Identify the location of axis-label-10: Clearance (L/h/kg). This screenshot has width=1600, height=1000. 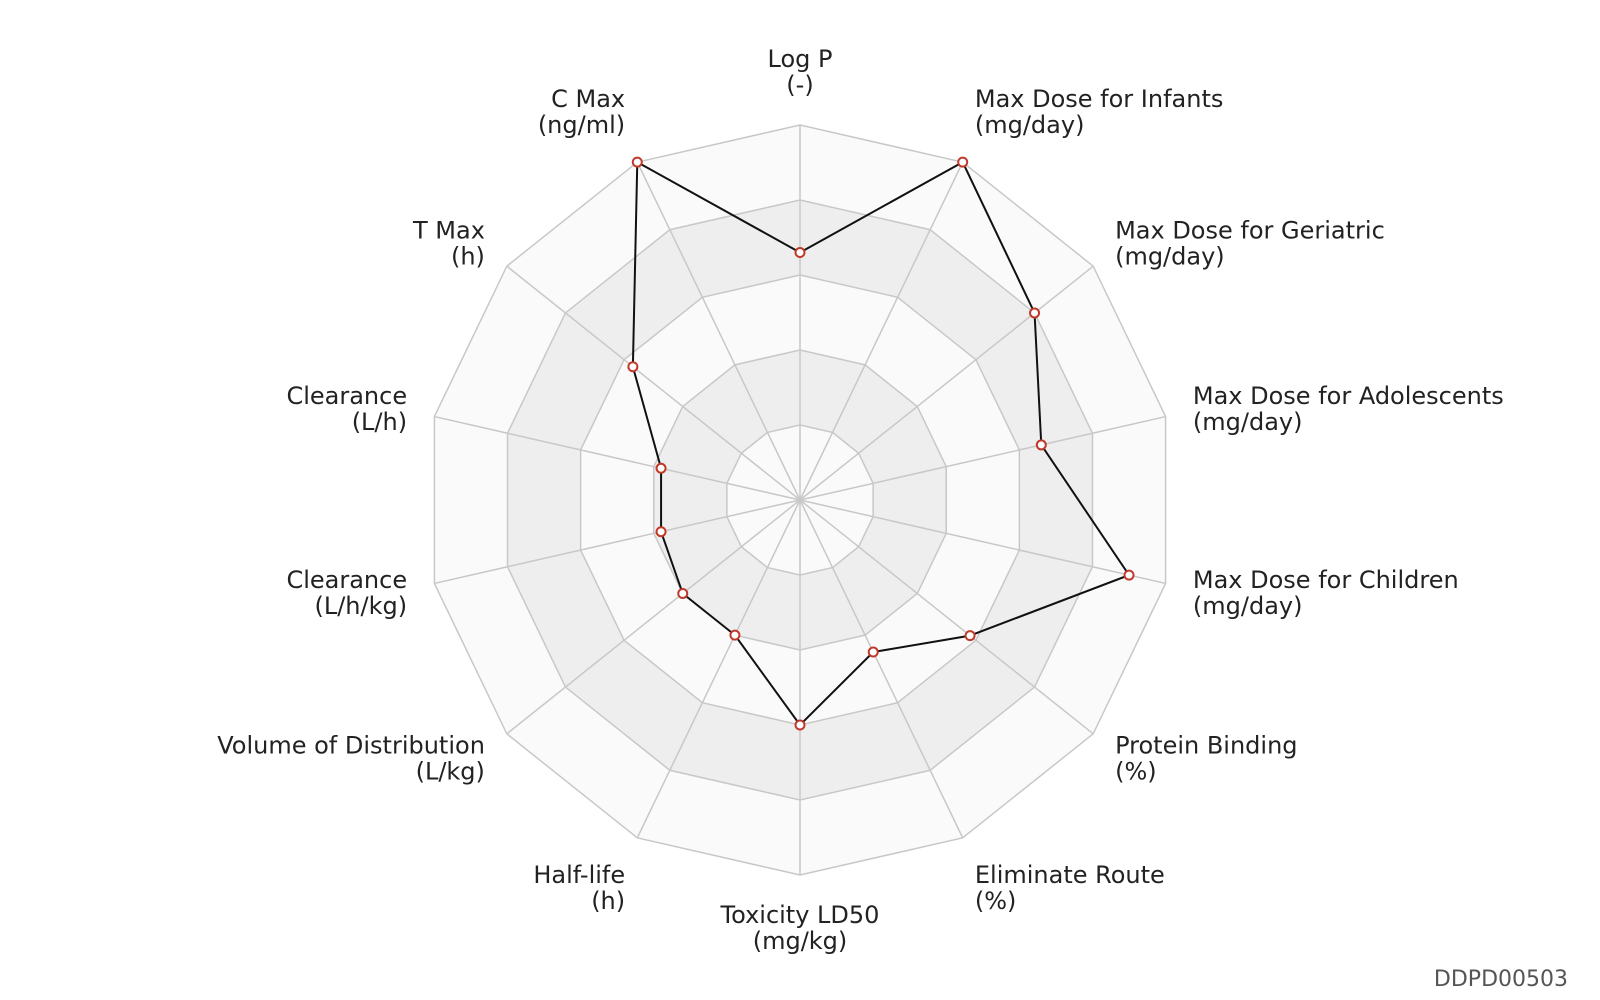
(346, 593).